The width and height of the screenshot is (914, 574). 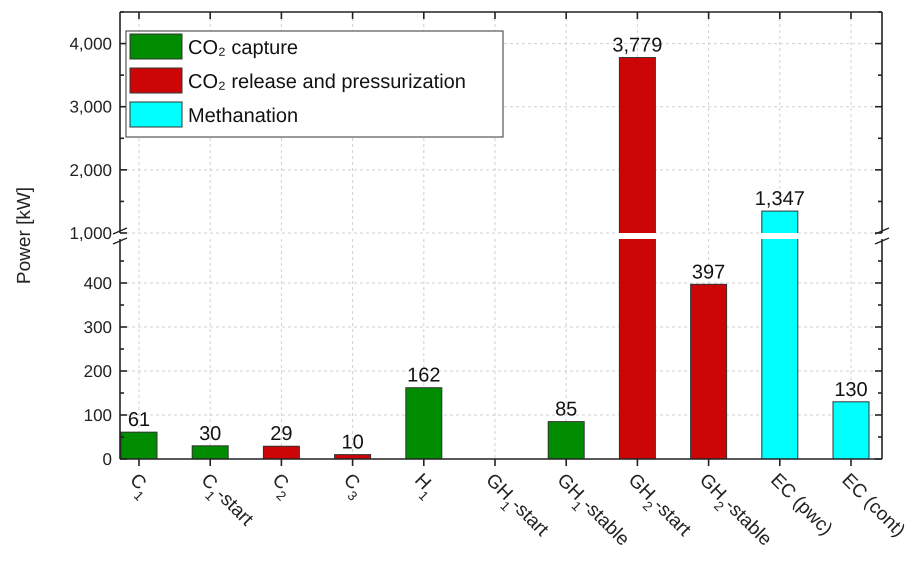 What do you see at coordinates (243, 48) in the screenshot?
I see `legend-label: CO₂ capture` at bounding box center [243, 48].